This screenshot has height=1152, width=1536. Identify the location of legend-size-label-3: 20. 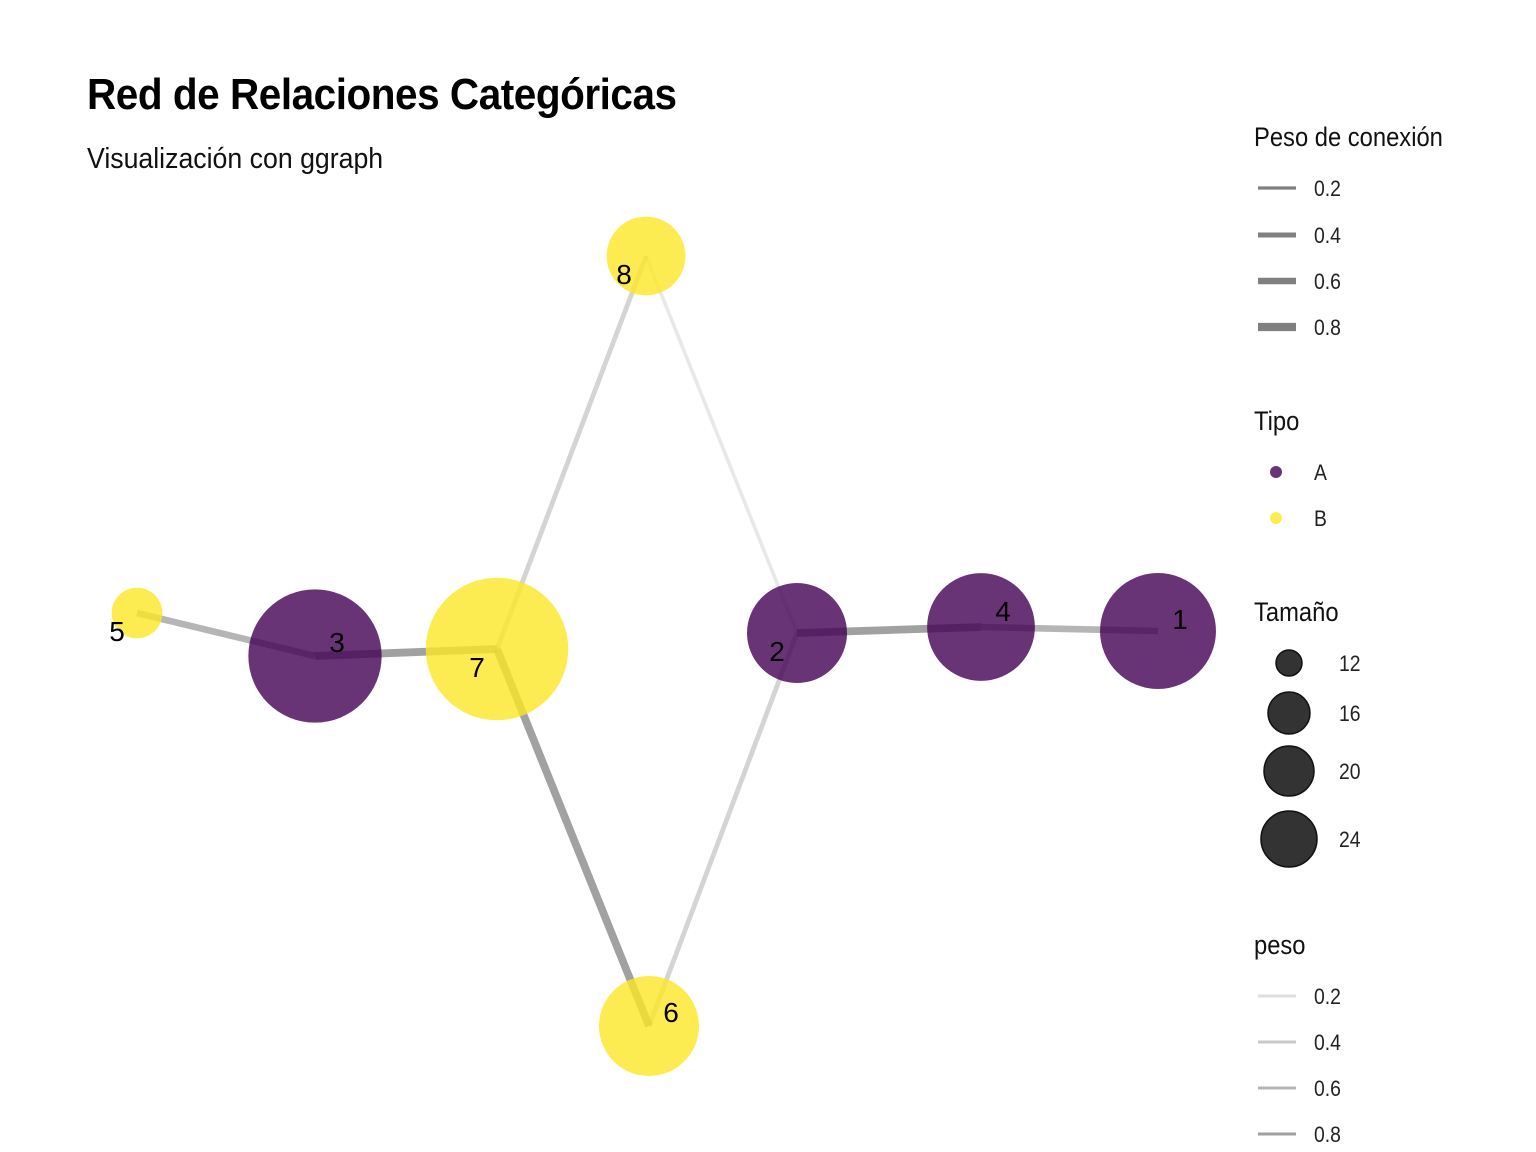
(1350, 771).